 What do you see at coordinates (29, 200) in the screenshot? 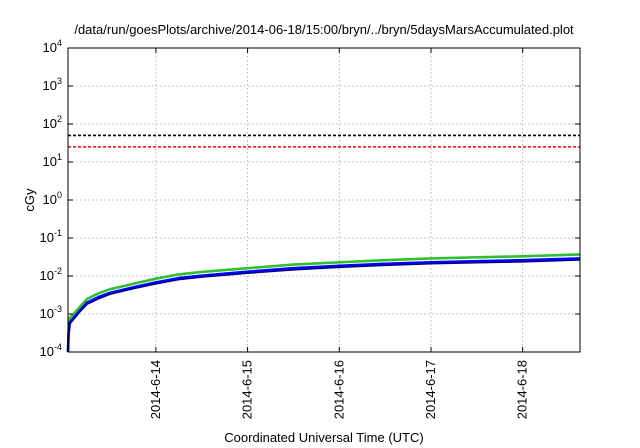
I see `y-axis-label: cGy` at bounding box center [29, 200].